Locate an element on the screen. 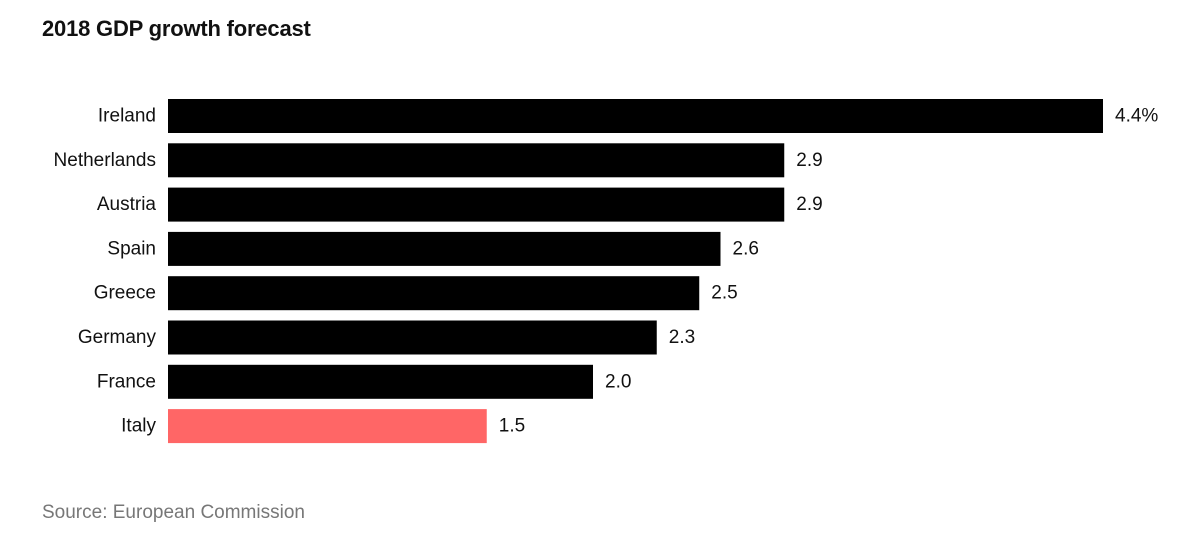 This screenshot has height=557, width=1200. value-label-netherlands: 2.9 is located at coordinates (809, 160).